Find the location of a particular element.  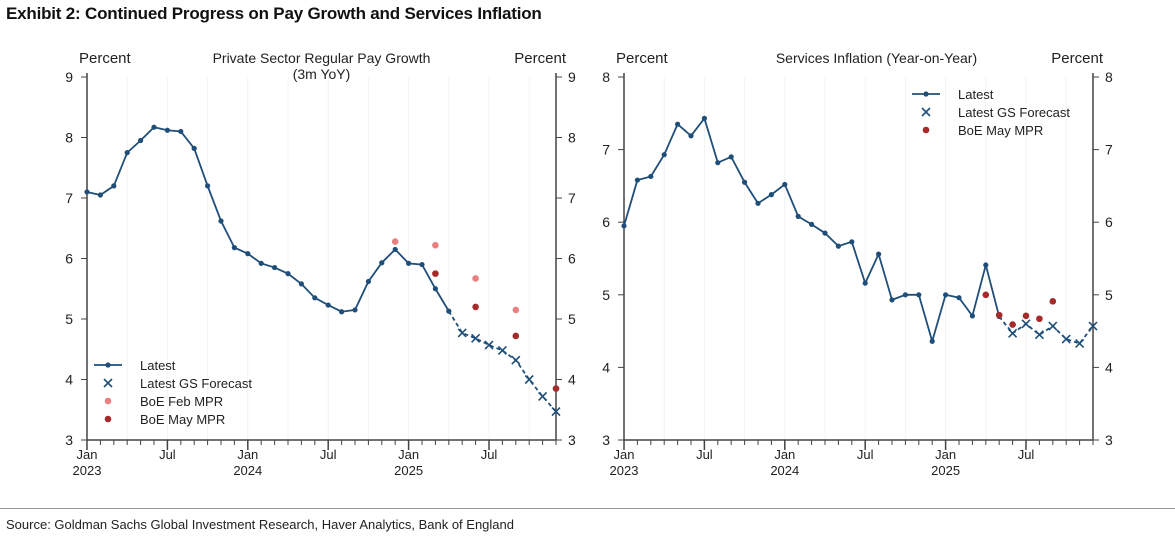

chart2-ytick-label-left: 6 is located at coordinates (606, 222).